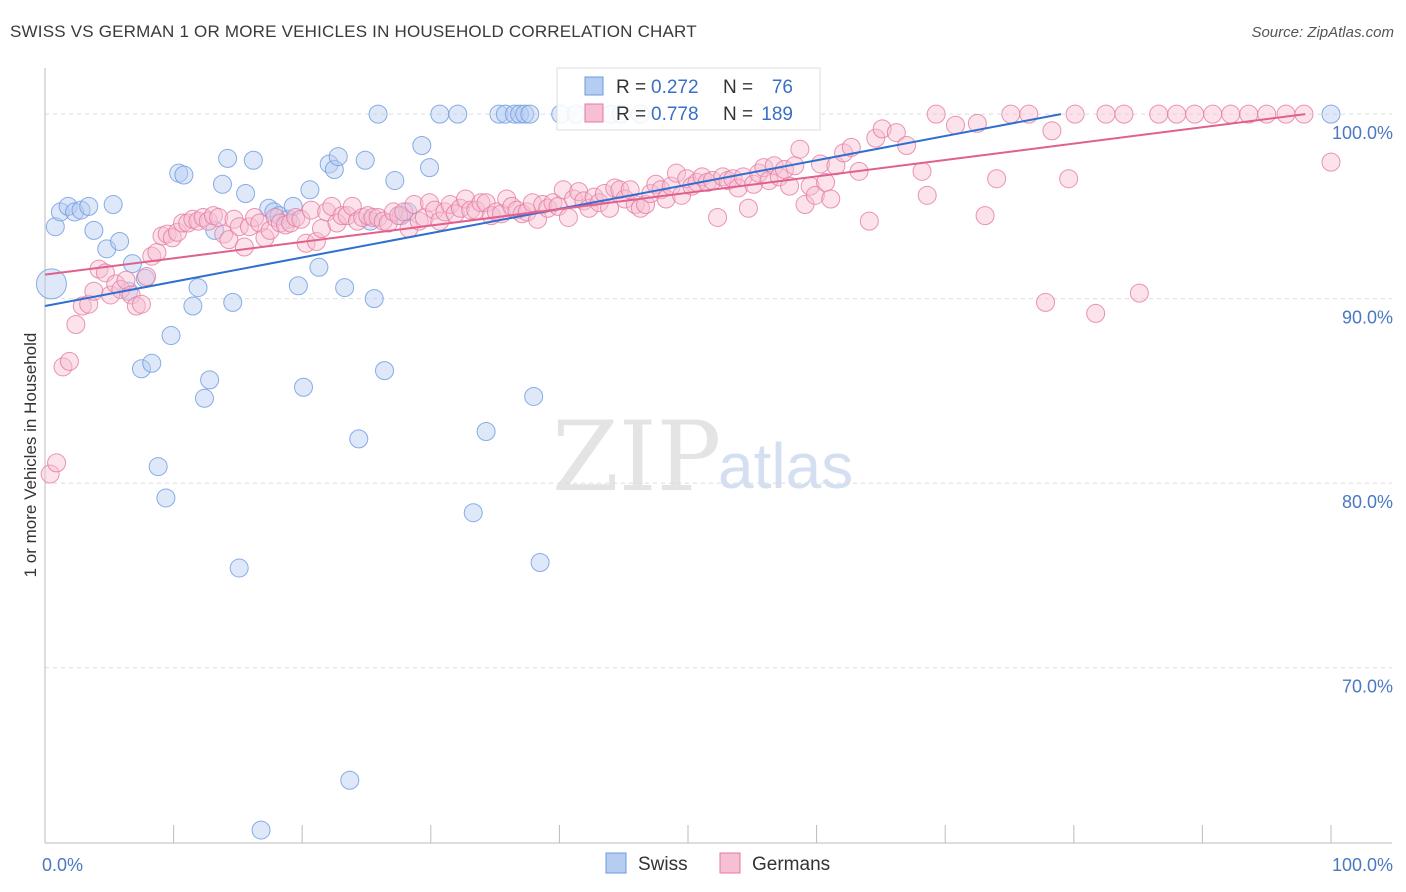  I want to click on y-tick-label-3: 70.0%, so click(1367, 687).